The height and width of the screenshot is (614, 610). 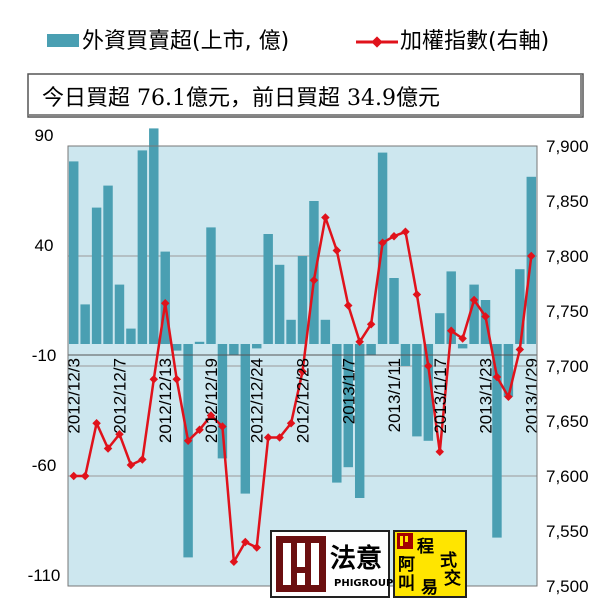 I want to click on phigroup-logo-subtext: PHIGROUP, so click(x=363, y=583).